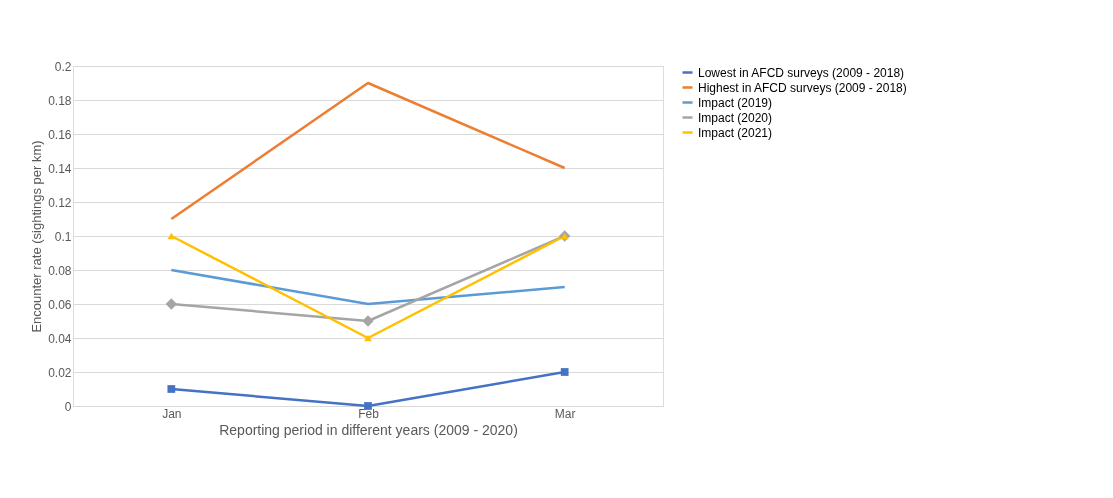 This screenshot has width=1113, height=498. What do you see at coordinates (63, 66) in the screenshot?
I see `y-tick-label: 0.2` at bounding box center [63, 66].